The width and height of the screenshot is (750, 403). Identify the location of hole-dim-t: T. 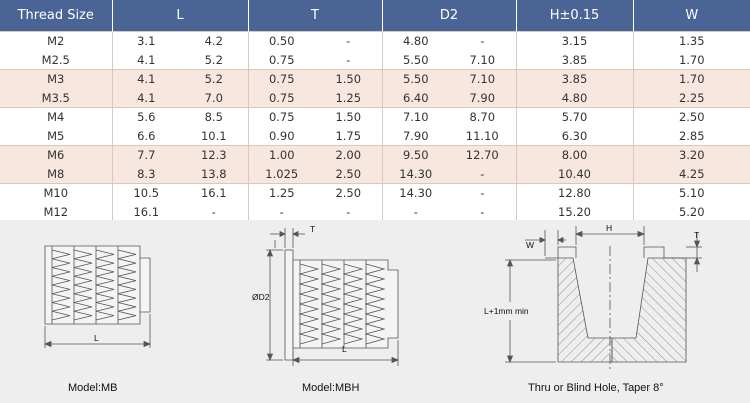
(696, 235).